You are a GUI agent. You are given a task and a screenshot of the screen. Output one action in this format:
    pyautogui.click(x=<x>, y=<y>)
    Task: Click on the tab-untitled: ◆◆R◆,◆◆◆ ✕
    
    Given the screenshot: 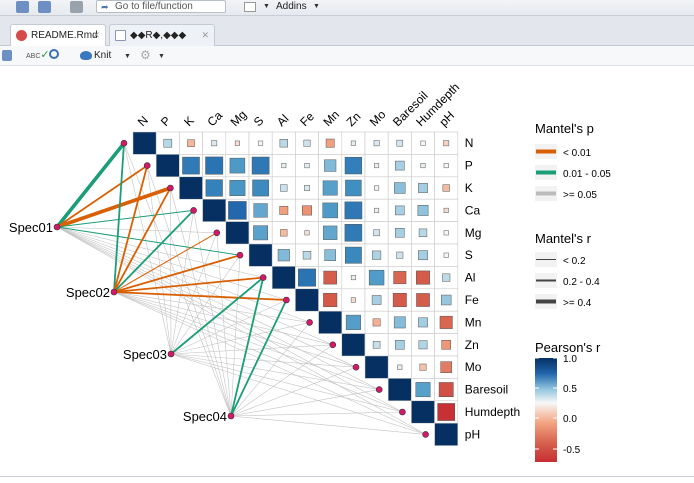 What is the action you would take?
    pyautogui.click(x=162, y=35)
    